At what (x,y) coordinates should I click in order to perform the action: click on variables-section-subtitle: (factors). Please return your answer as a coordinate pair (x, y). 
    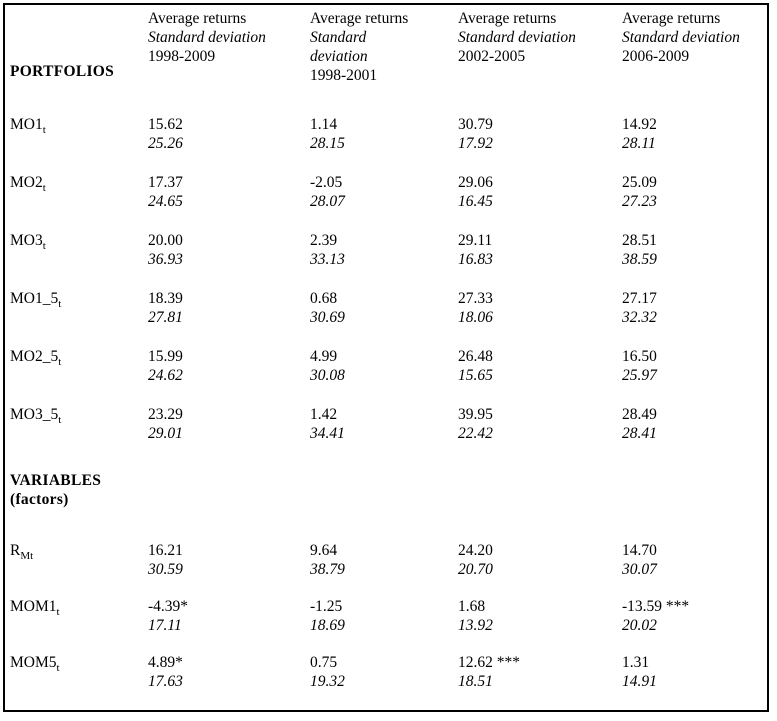
    Looking at the image, I should click on (39, 499).